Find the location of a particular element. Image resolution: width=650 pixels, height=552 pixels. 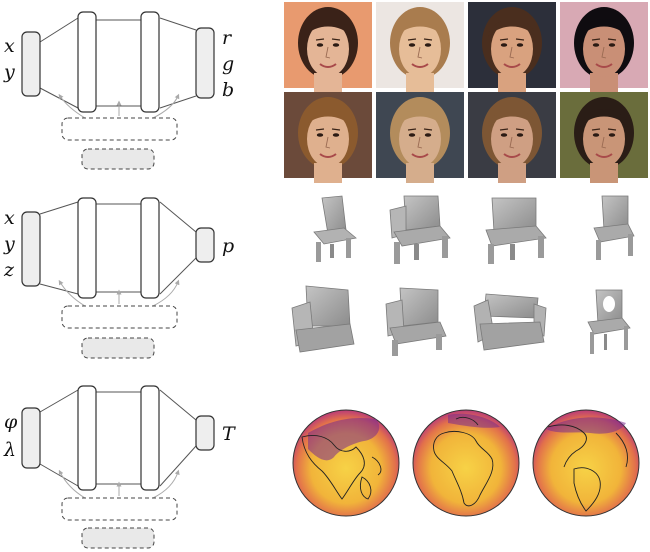

output-label: r is located at coordinates (227, 38).